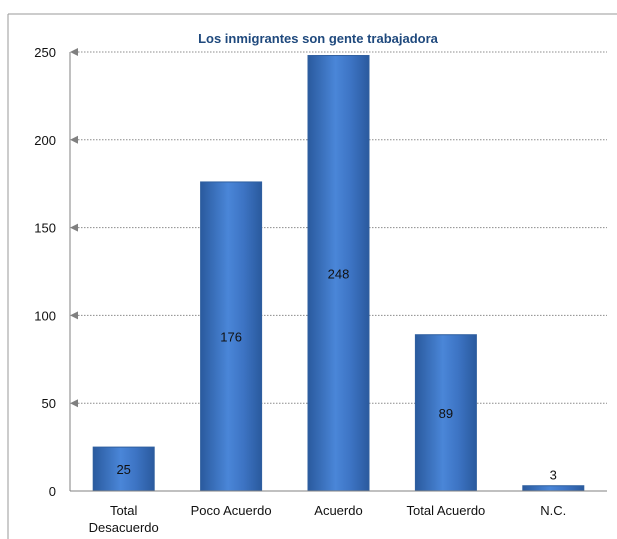 This screenshot has height=539, width=617. What do you see at coordinates (124, 527) in the screenshot?
I see `x-tick-label: Desacuerdo` at bounding box center [124, 527].